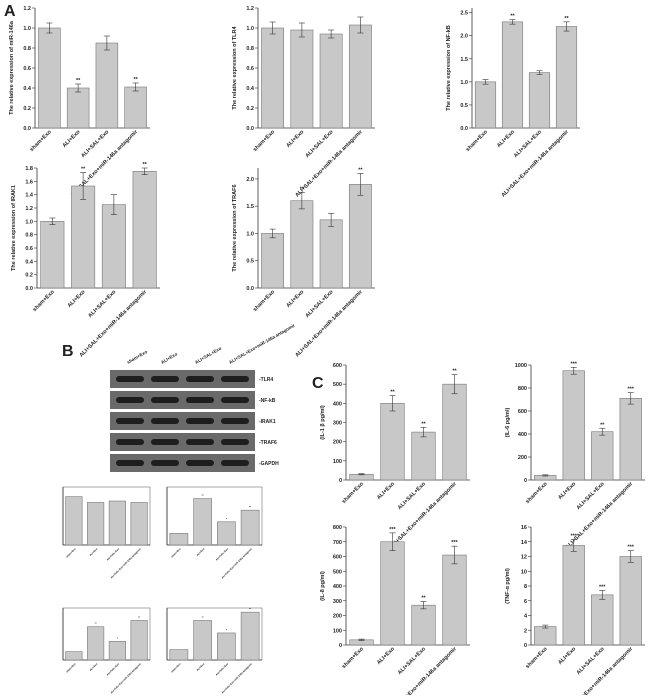  Describe the element at coordinates (337, 602) in the screenshot. I see `y-tick-label: 300` at that location.